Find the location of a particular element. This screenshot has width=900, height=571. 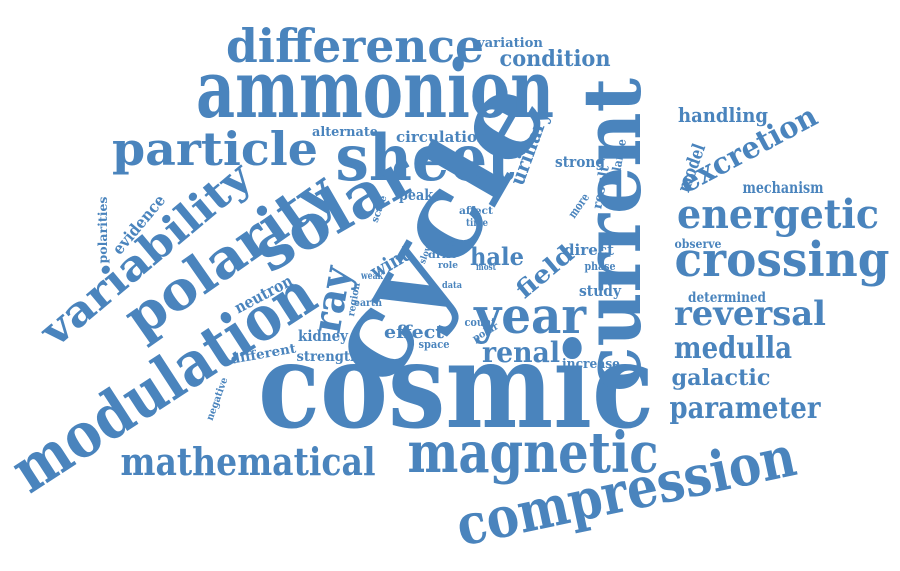

word-data: data is located at coordinates (452, 286).